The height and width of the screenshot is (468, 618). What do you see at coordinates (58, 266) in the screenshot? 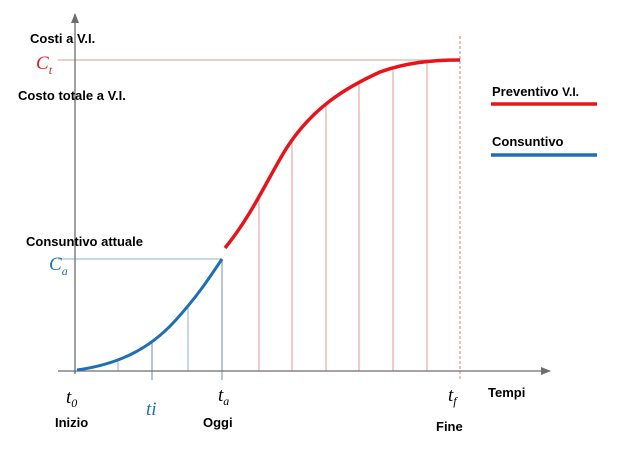
I see `ca-label: Ca` at bounding box center [58, 266].